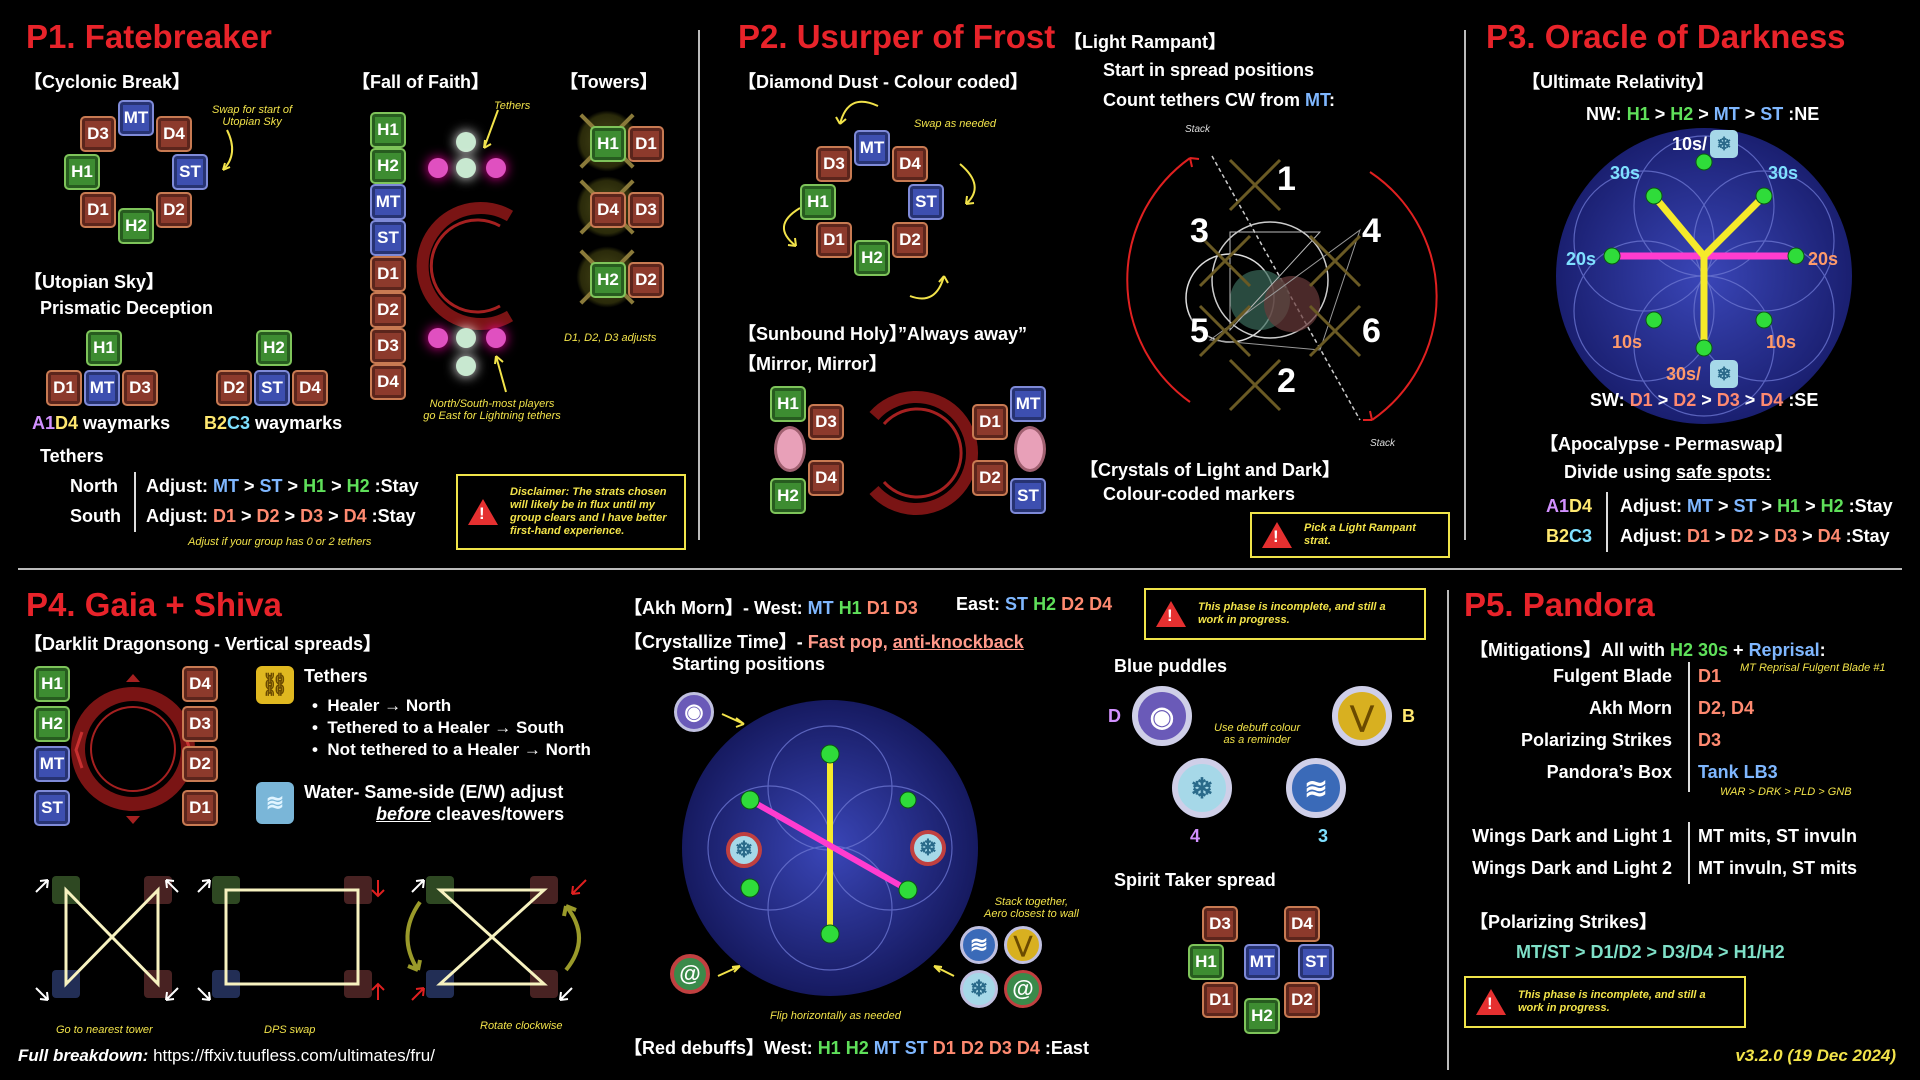 The width and height of the screenshot is (1920, 1080). I want to click on crystallize-diagram, so click(830, 848).